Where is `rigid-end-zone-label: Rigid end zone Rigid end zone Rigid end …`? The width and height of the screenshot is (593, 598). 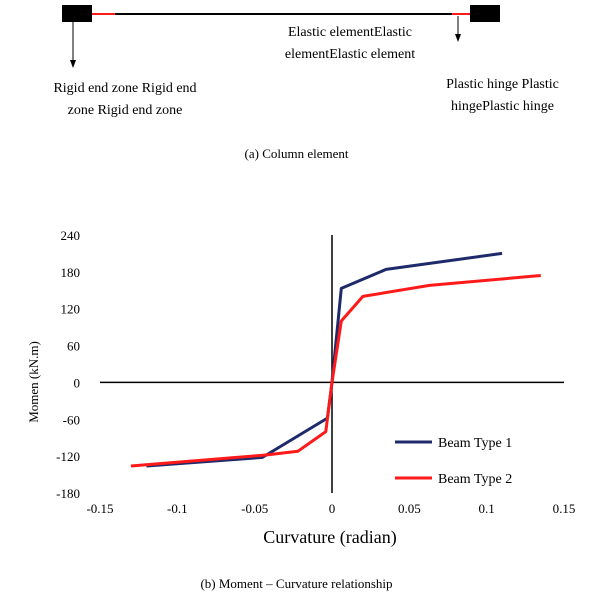
rigid-end-zone-label: Rigid end zone Rigid end zone Rigid end … is located at coordinates (125, 100).